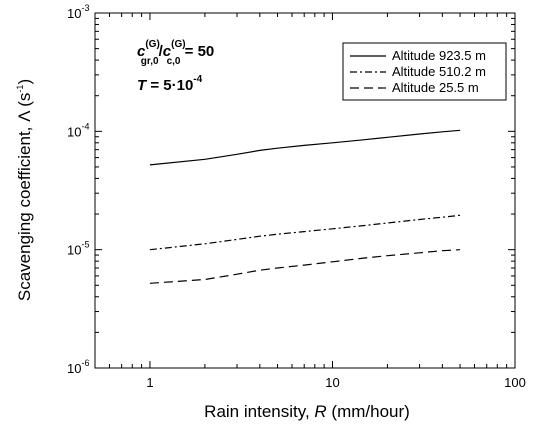 Image resolution: width=554 pixels, height=434 pixels. What do you see at coordinates (515, 382) in the screenshot?
I see `x-tick-label: 100` at bounding box center [515, 382].